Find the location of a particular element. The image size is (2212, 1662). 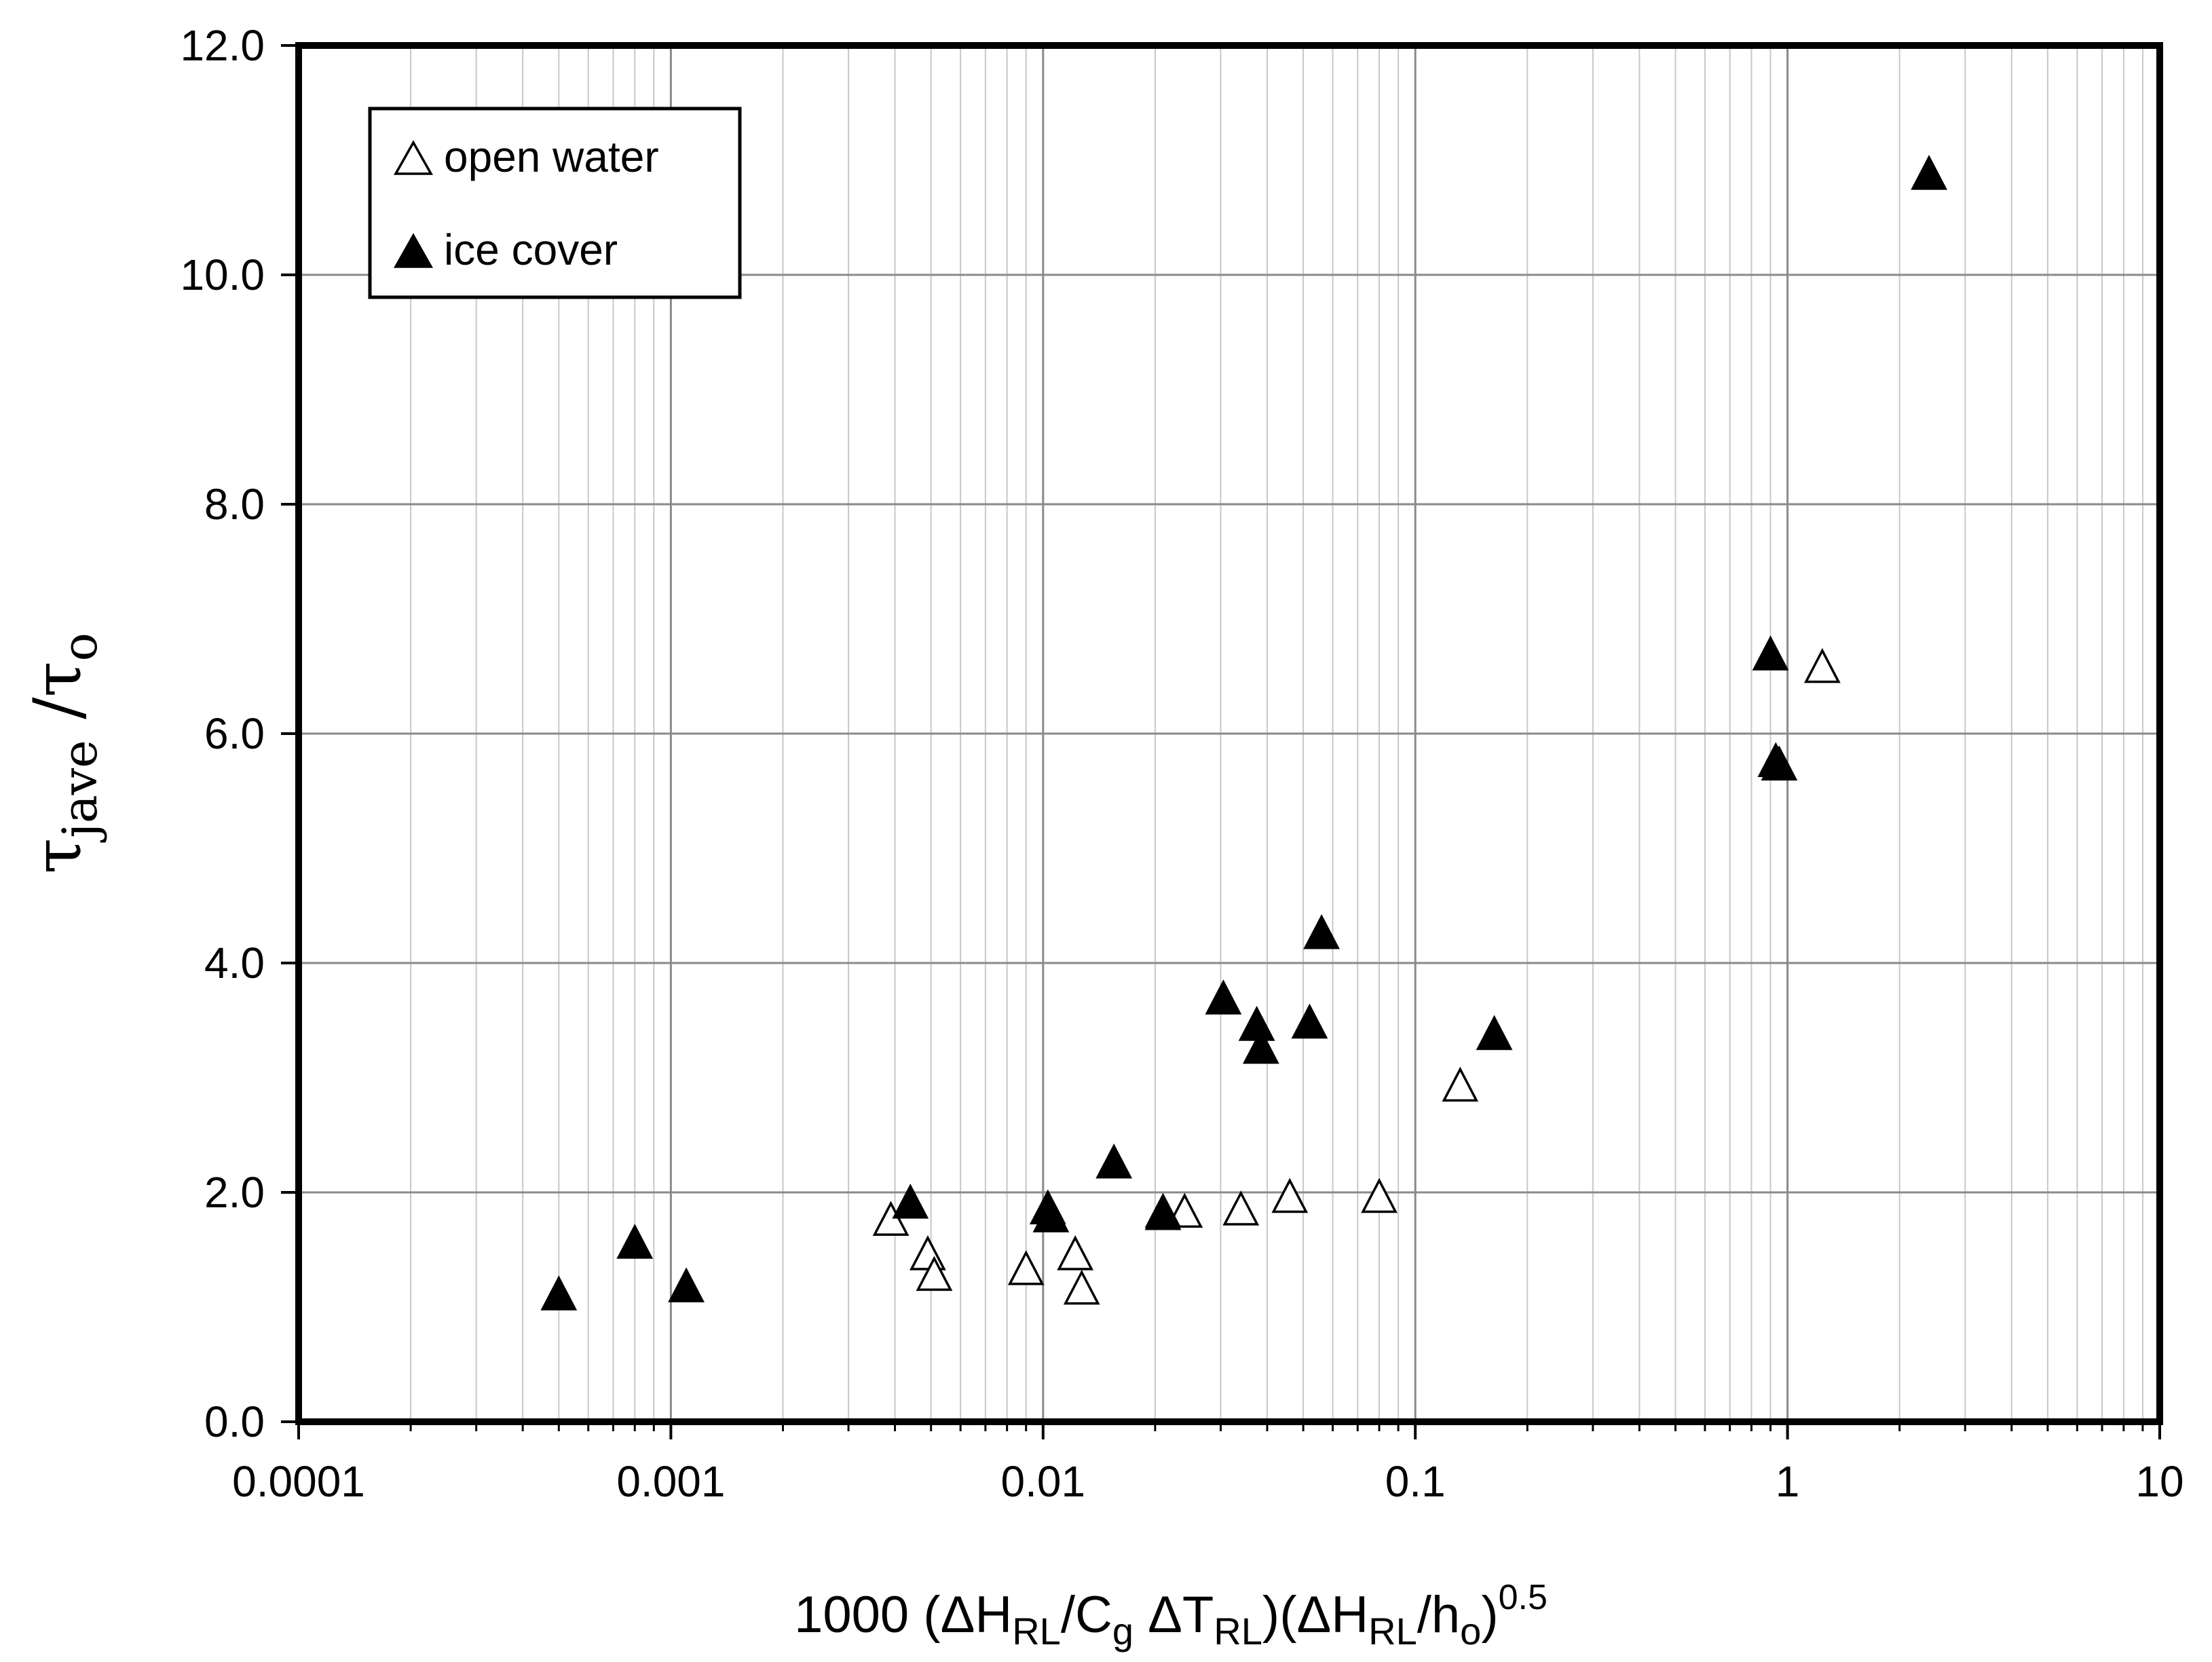

legend-open-water-marker is located at coordinates (413, 157).